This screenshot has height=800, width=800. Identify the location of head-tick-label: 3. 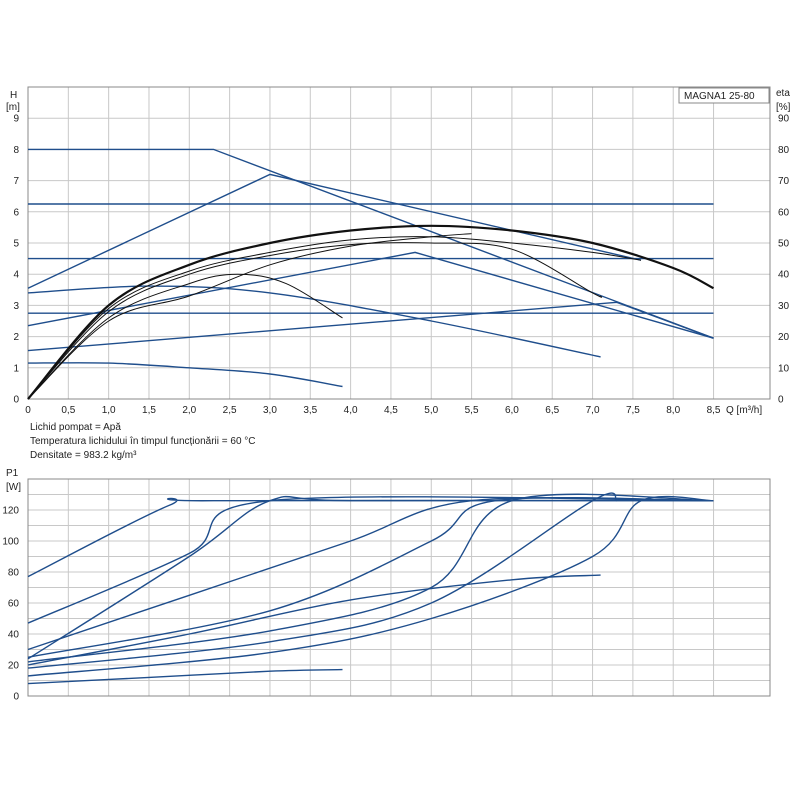
(16, 306).